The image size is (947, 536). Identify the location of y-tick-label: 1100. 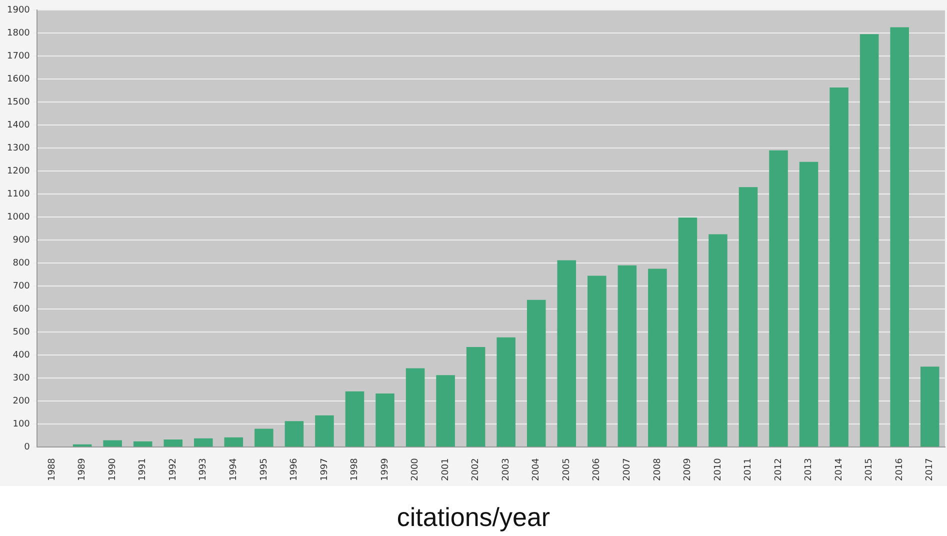
(18, 194).